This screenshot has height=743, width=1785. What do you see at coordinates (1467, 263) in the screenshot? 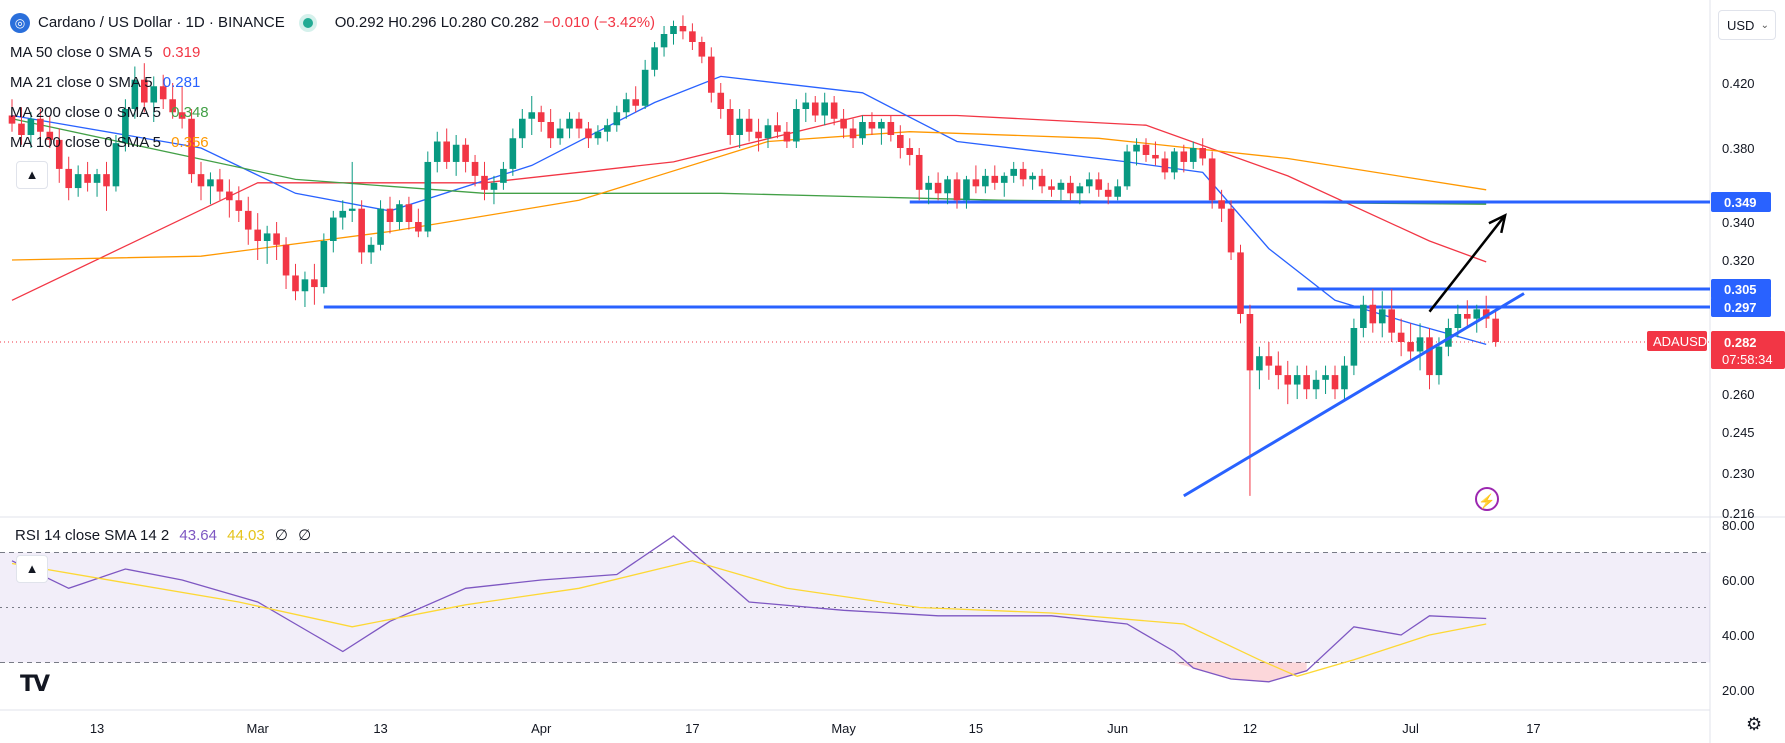
I see `arrow-shaft` at bounding box center [1467, 263].